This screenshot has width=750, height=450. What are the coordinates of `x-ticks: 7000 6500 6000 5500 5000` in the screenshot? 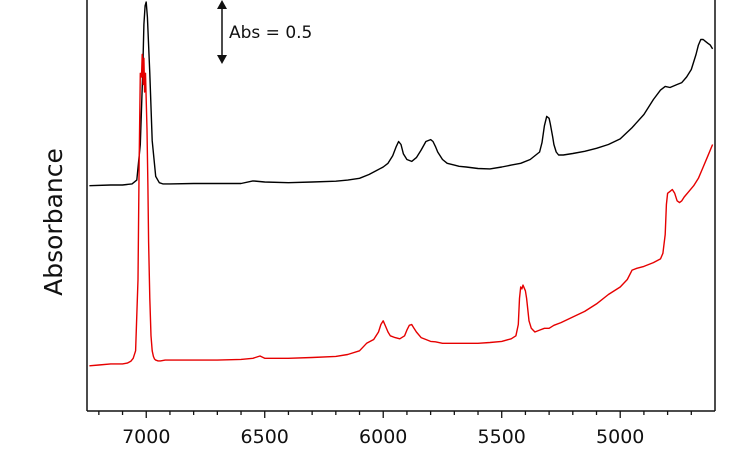 It's located at (395, 429).